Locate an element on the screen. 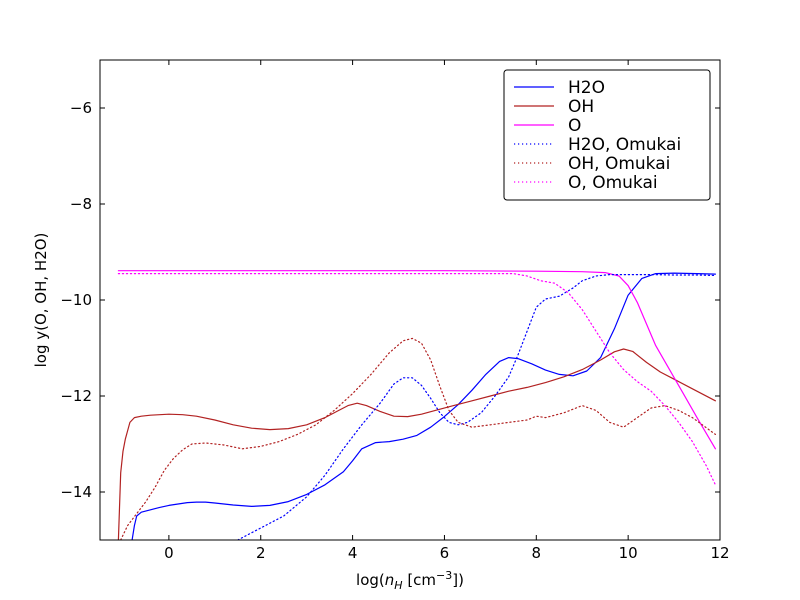 This screenshot has width=800, height=600. legend-label: H2O, Omukai is located at coordinates (624, 145).